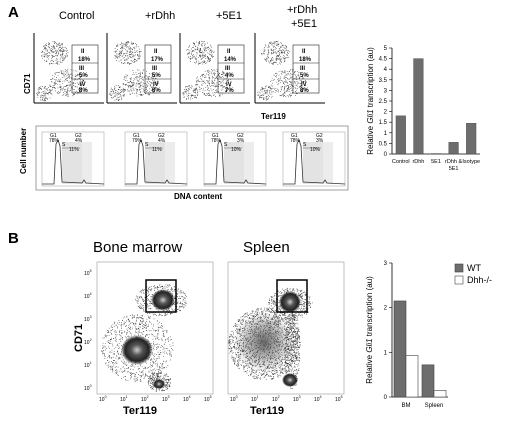 Image resolution: width=520 pixels, height=422 pixels. Describe the element at coordinates (302, 10) in the screenshot. I see `condition-title: +rDhh` at that location.